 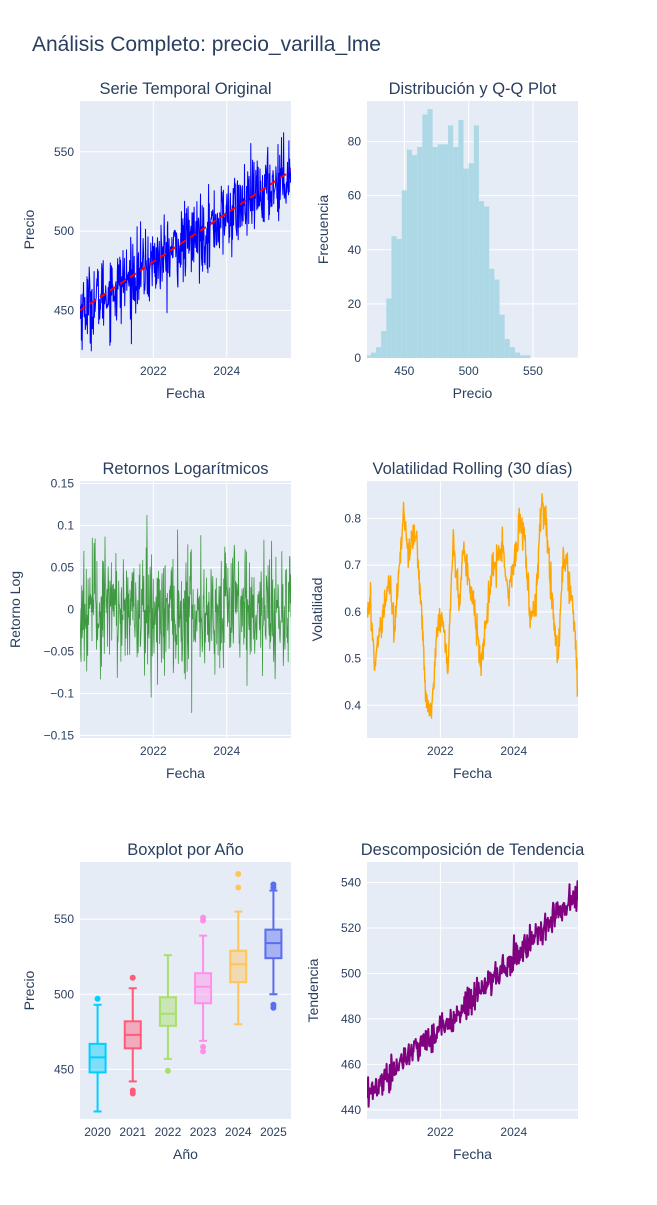 What do you see at coordinates (59, 651) in the screenshot?
I see `y-tick-label: −0.05` at bounding box center [59, 651].